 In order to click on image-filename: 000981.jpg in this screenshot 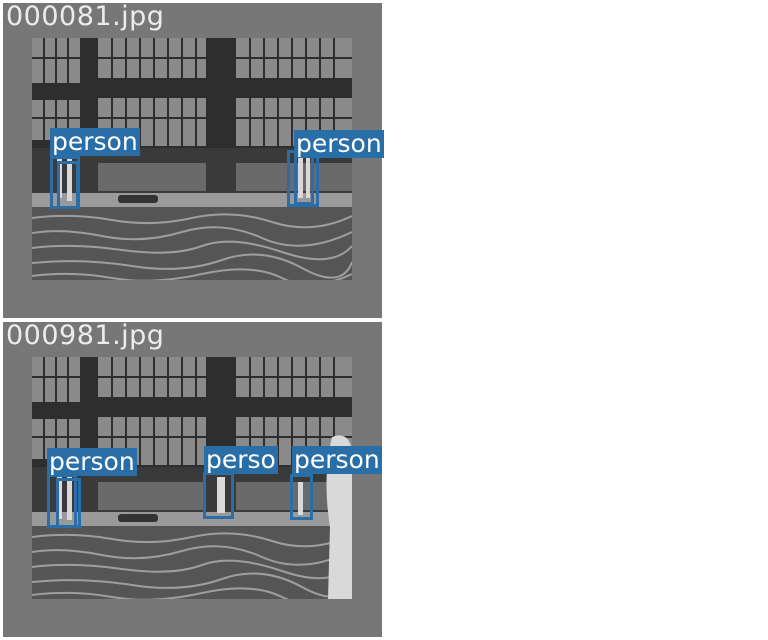, I will do `click(85, 335)`.